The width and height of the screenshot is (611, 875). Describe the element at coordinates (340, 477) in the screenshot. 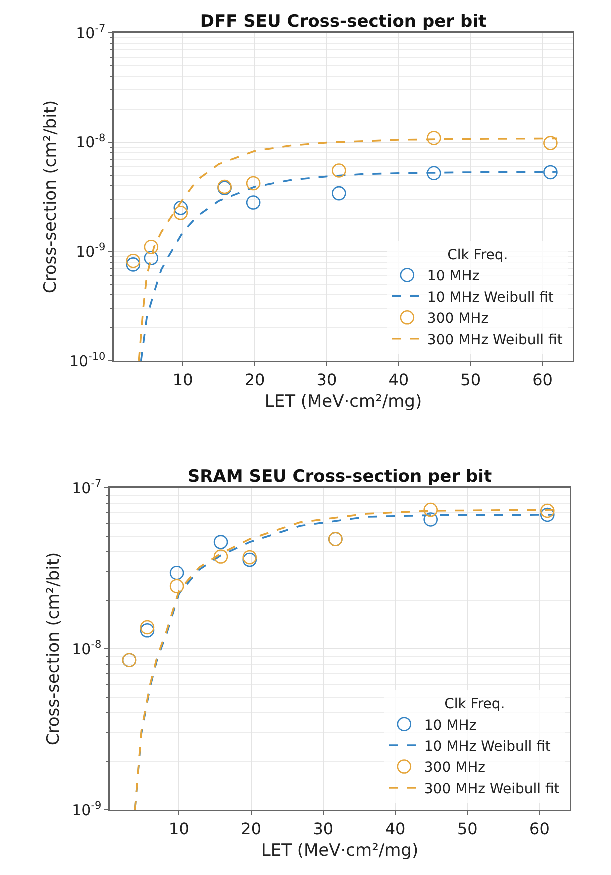

I see `chart-title: SRAM SEU Cross-section per bit` at that location.